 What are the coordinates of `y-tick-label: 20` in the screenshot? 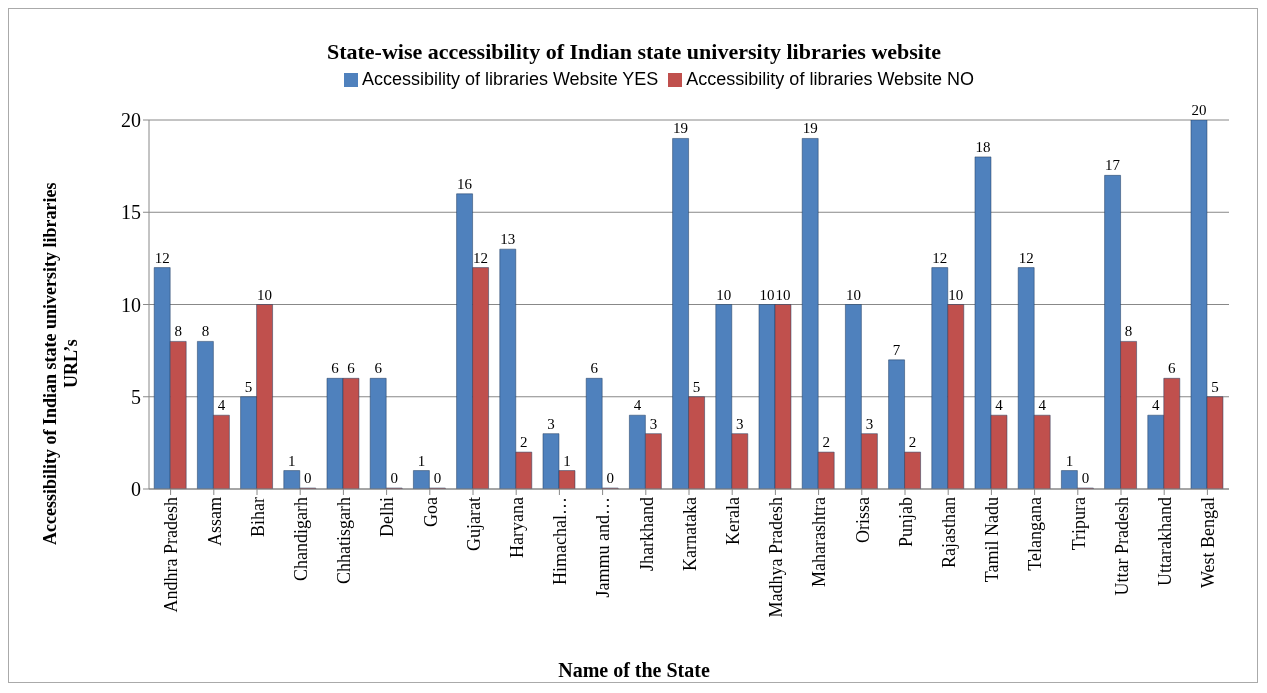 It's located at (131, 120).